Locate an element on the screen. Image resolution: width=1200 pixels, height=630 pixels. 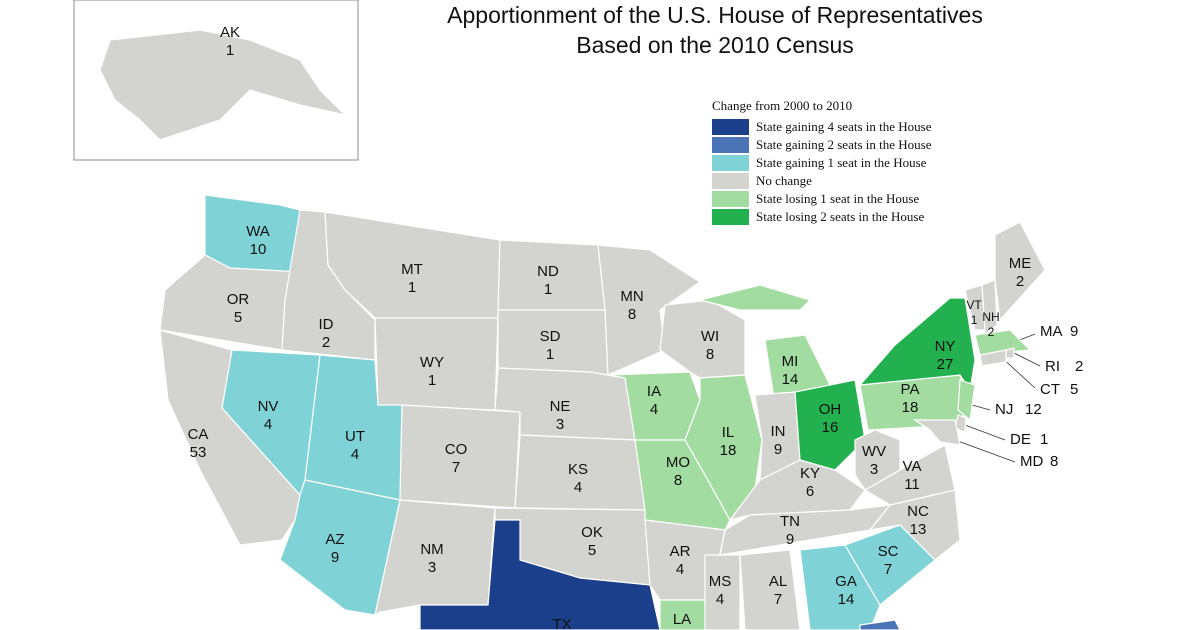
legend-label: State gaining 1 seat in the House is located at coordinates (841, 162).